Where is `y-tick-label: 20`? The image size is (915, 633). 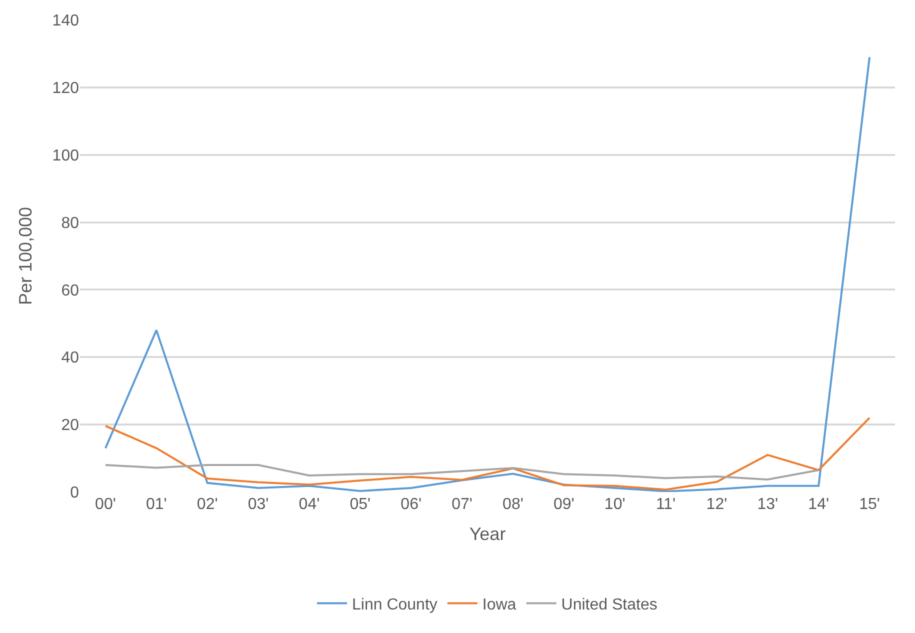
y-tick-label: 20 is located at coordinates (70, 425).